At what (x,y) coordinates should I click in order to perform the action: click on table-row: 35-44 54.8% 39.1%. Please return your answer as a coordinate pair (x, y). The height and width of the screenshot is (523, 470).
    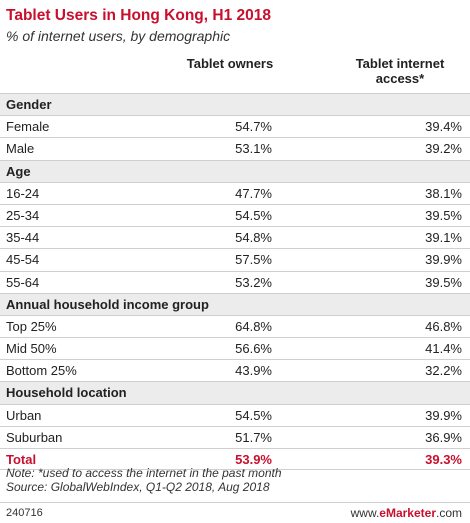
    Looking at the image, I should click on (235, 237).